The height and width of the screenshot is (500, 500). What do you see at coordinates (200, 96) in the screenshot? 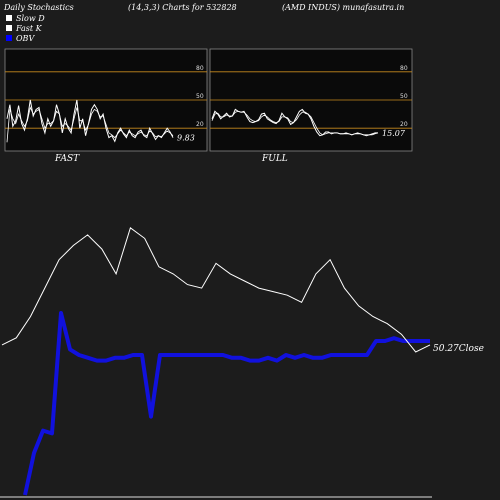
I see `fast-tick-50: 50` at bounding box center [200, 96].